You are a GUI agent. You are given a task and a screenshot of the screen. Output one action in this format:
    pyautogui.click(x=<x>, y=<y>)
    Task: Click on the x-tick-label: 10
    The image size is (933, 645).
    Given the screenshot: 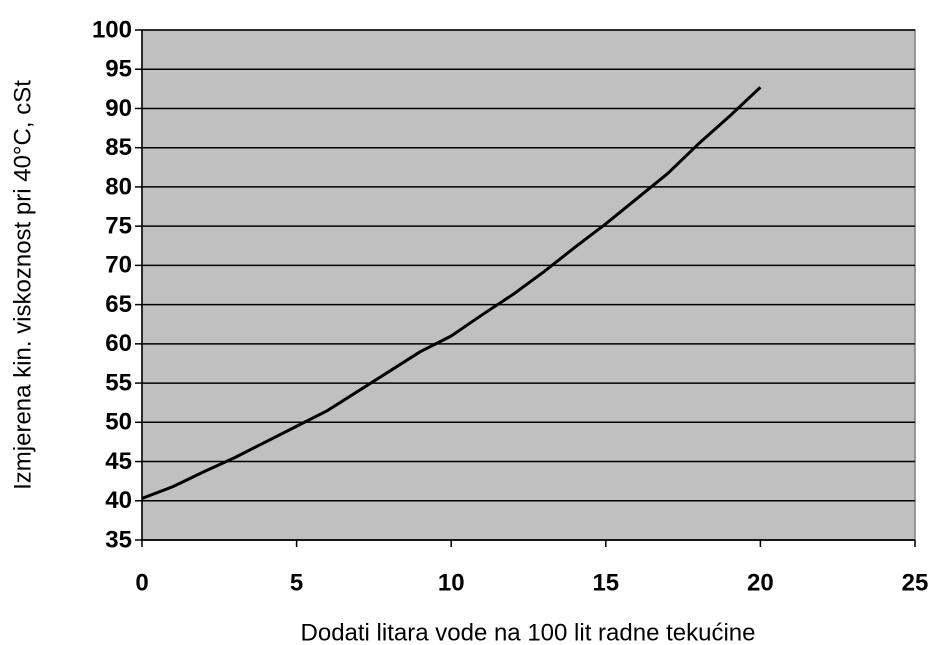 What is the action you would take?
    pyautogui.click(x=451, y=582)
    